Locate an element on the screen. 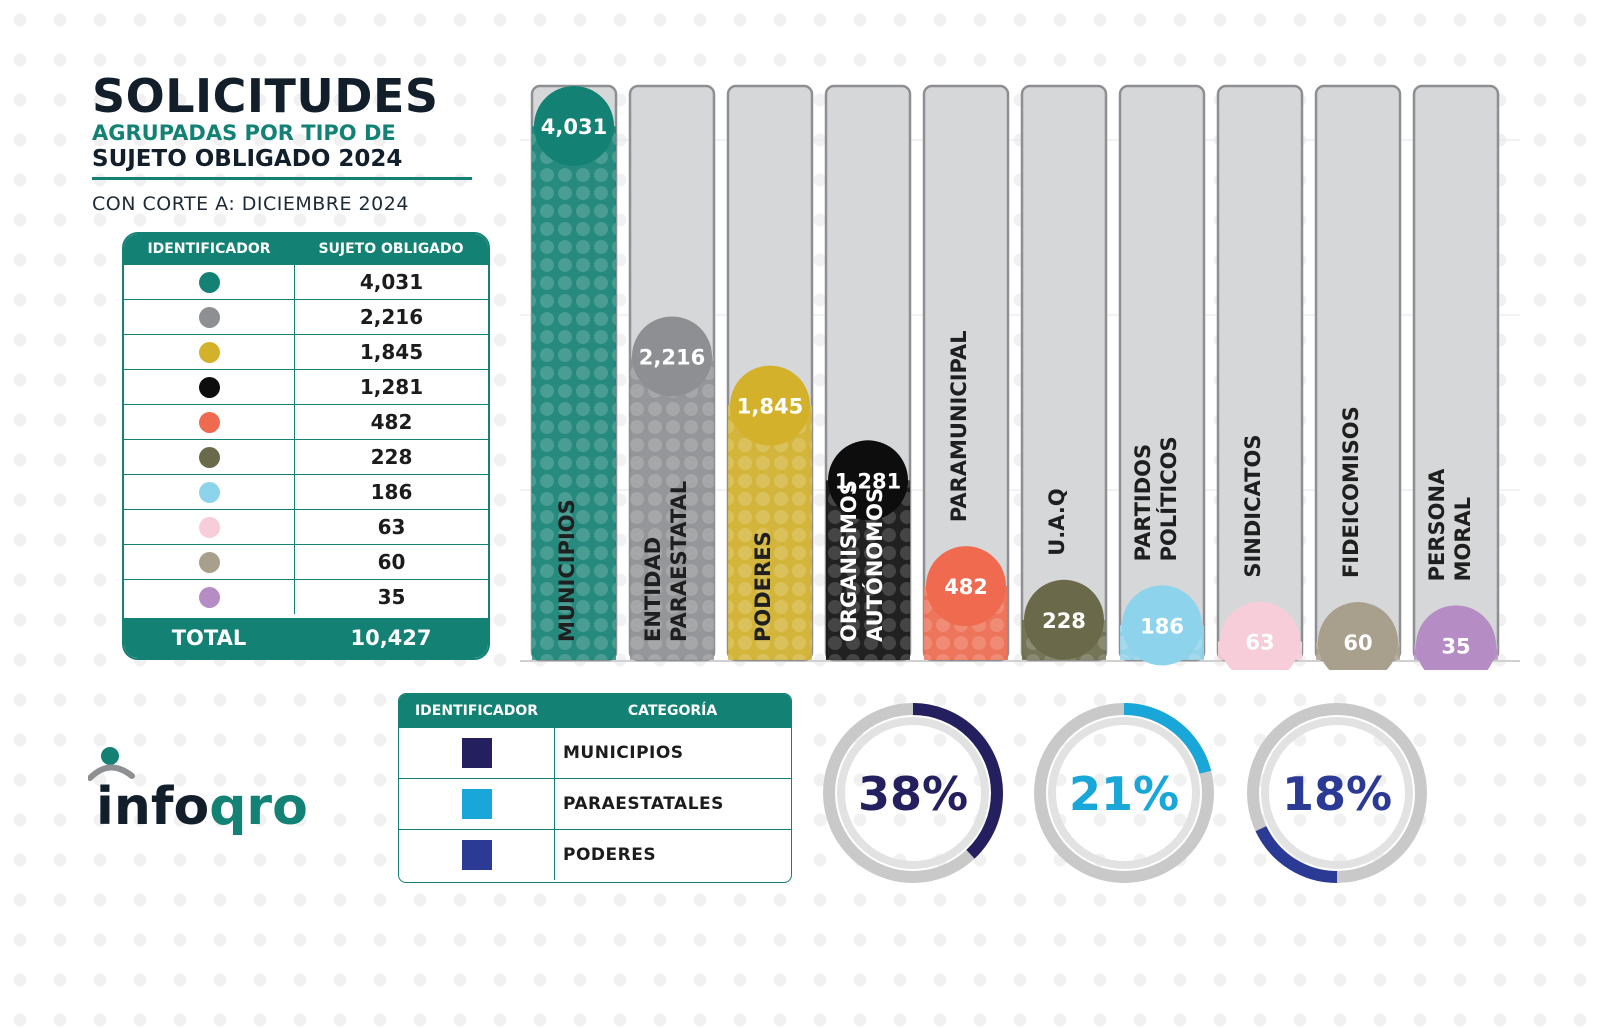 This screenshot has height=1034, width=1600. total-label: TOTAL is located at coordinates (209, 638).